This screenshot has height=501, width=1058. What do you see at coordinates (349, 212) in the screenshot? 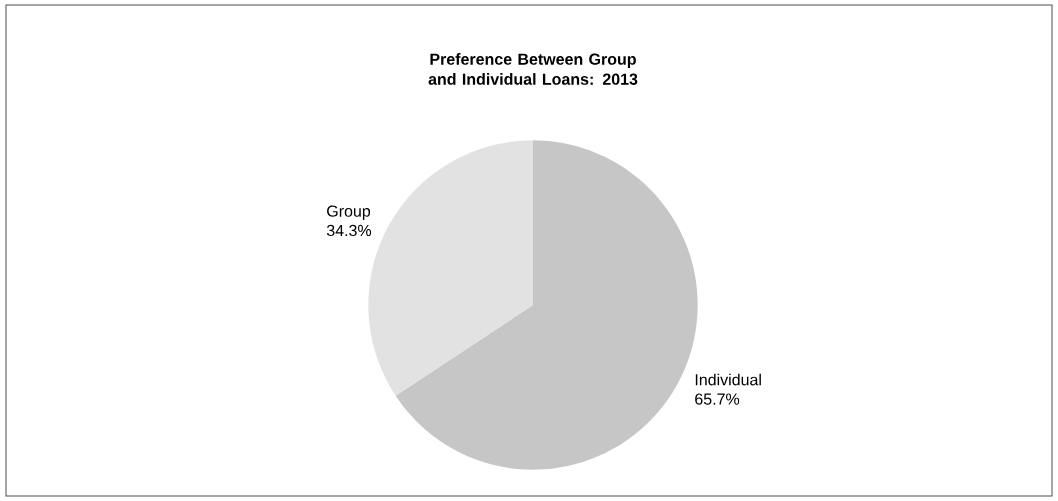
I see `slice-label: Group` at bounding box center [349, 212].